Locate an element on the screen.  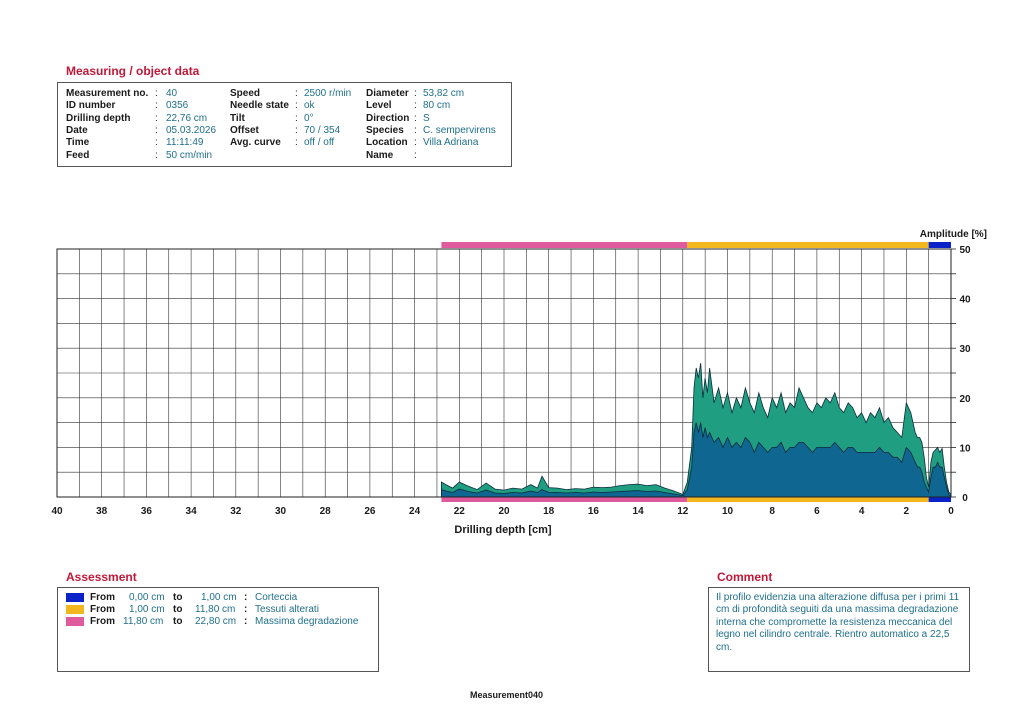
field-value-diameter: 53,82 cm is located at coordinates (444, 93).